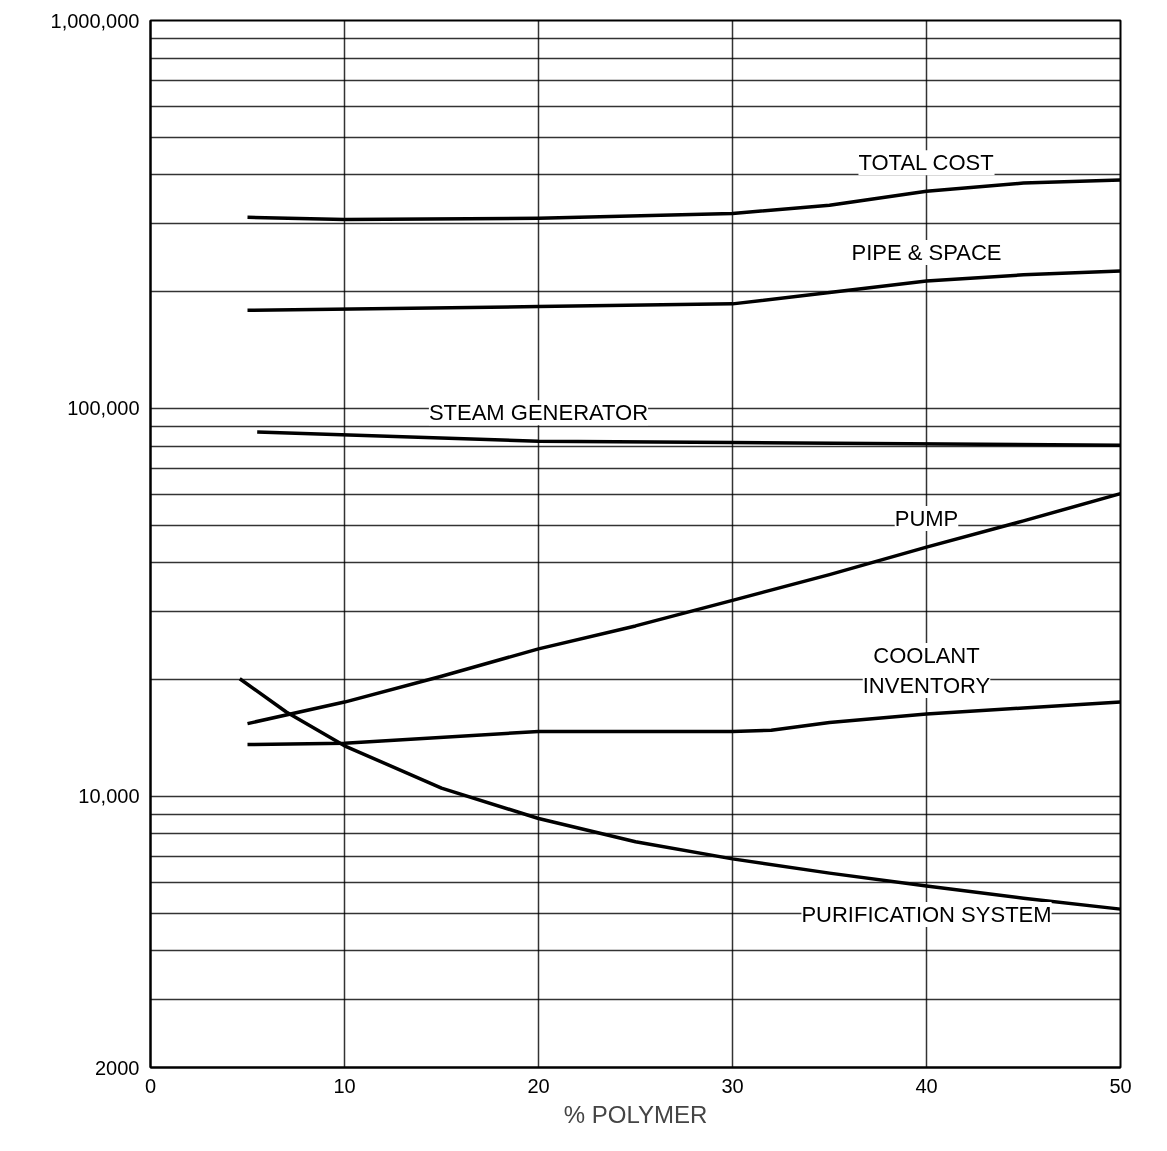 The height and width of the screenshot is (1151, 1167). What do you see at coordinates (95, 20) in the screenshot?
I see `y-tick-label: 1,000,000` at bounding box center [95, 20].